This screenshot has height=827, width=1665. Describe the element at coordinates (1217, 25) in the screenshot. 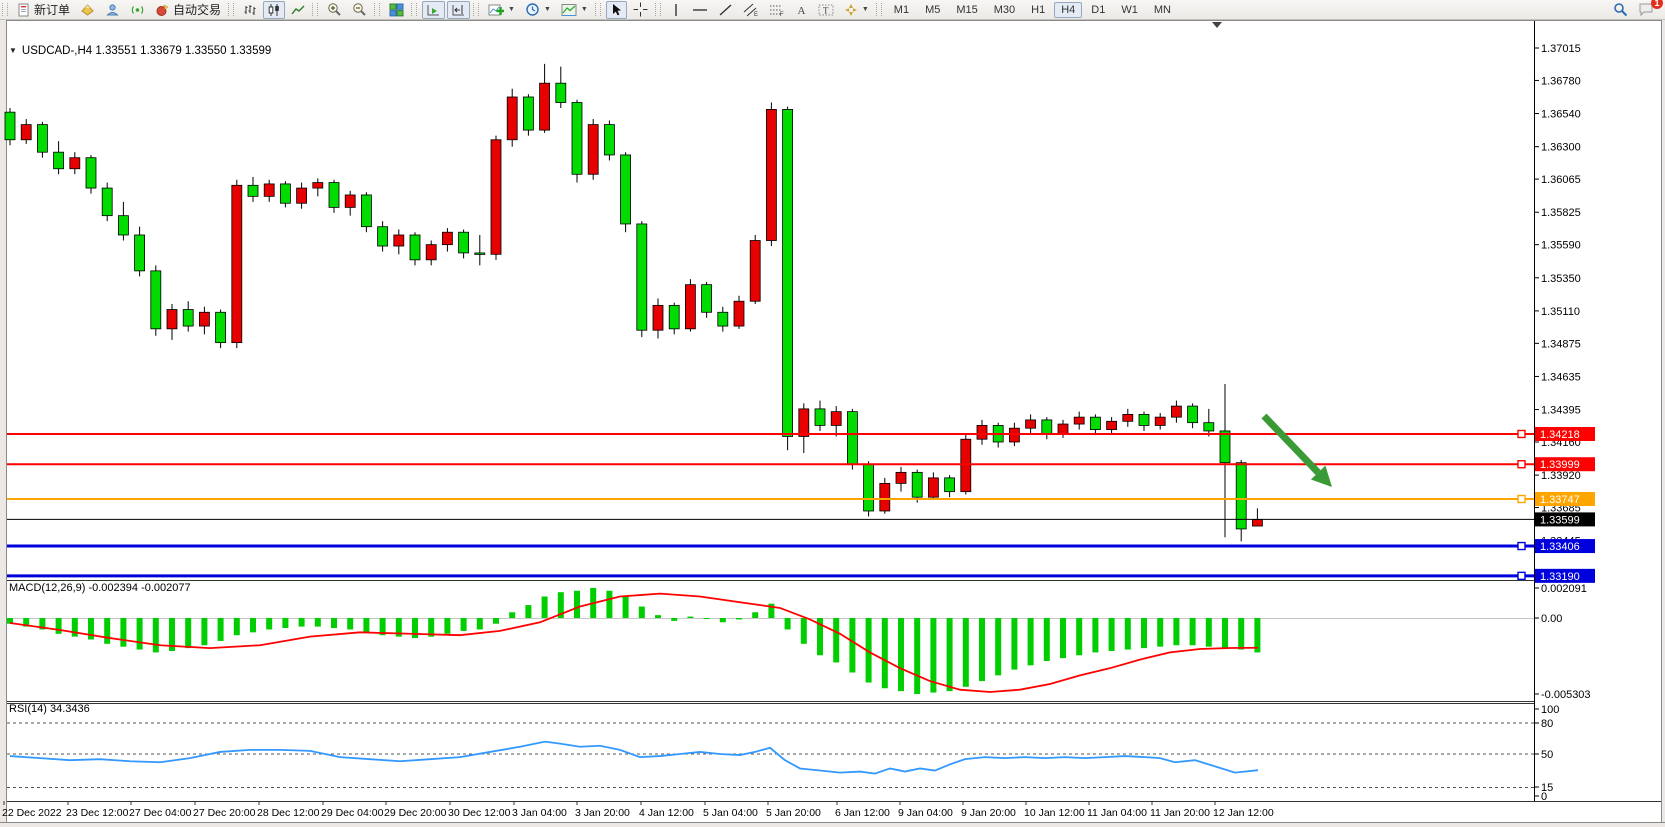

I see `chart-shift-marker` at that location.